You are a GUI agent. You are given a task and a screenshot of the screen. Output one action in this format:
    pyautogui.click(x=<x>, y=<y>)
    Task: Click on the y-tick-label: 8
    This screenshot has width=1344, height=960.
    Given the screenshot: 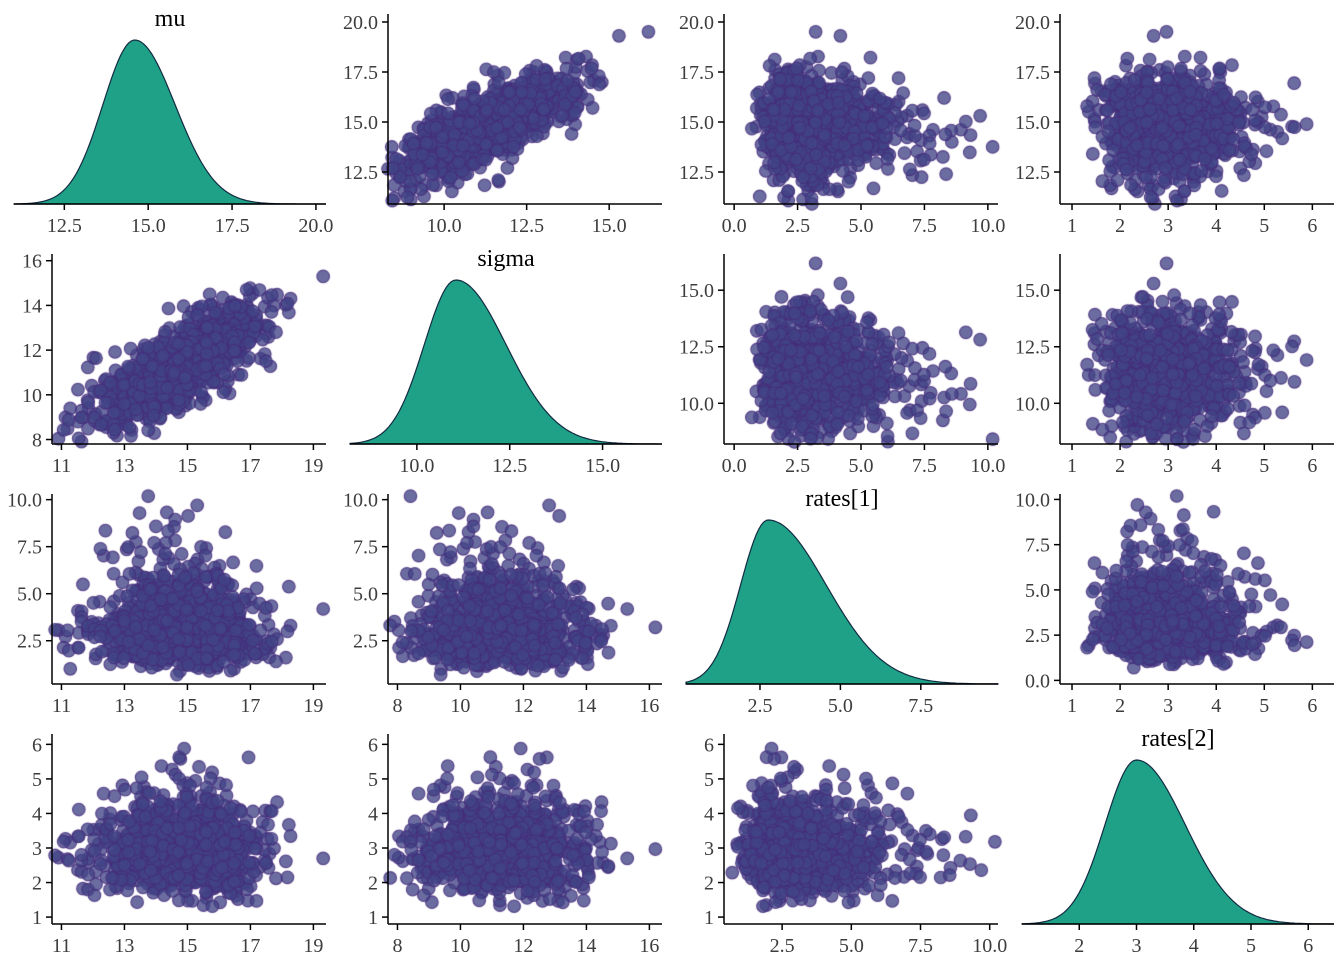 What is the action you would take?
    pyautogui.click(x=37, y=441)
    